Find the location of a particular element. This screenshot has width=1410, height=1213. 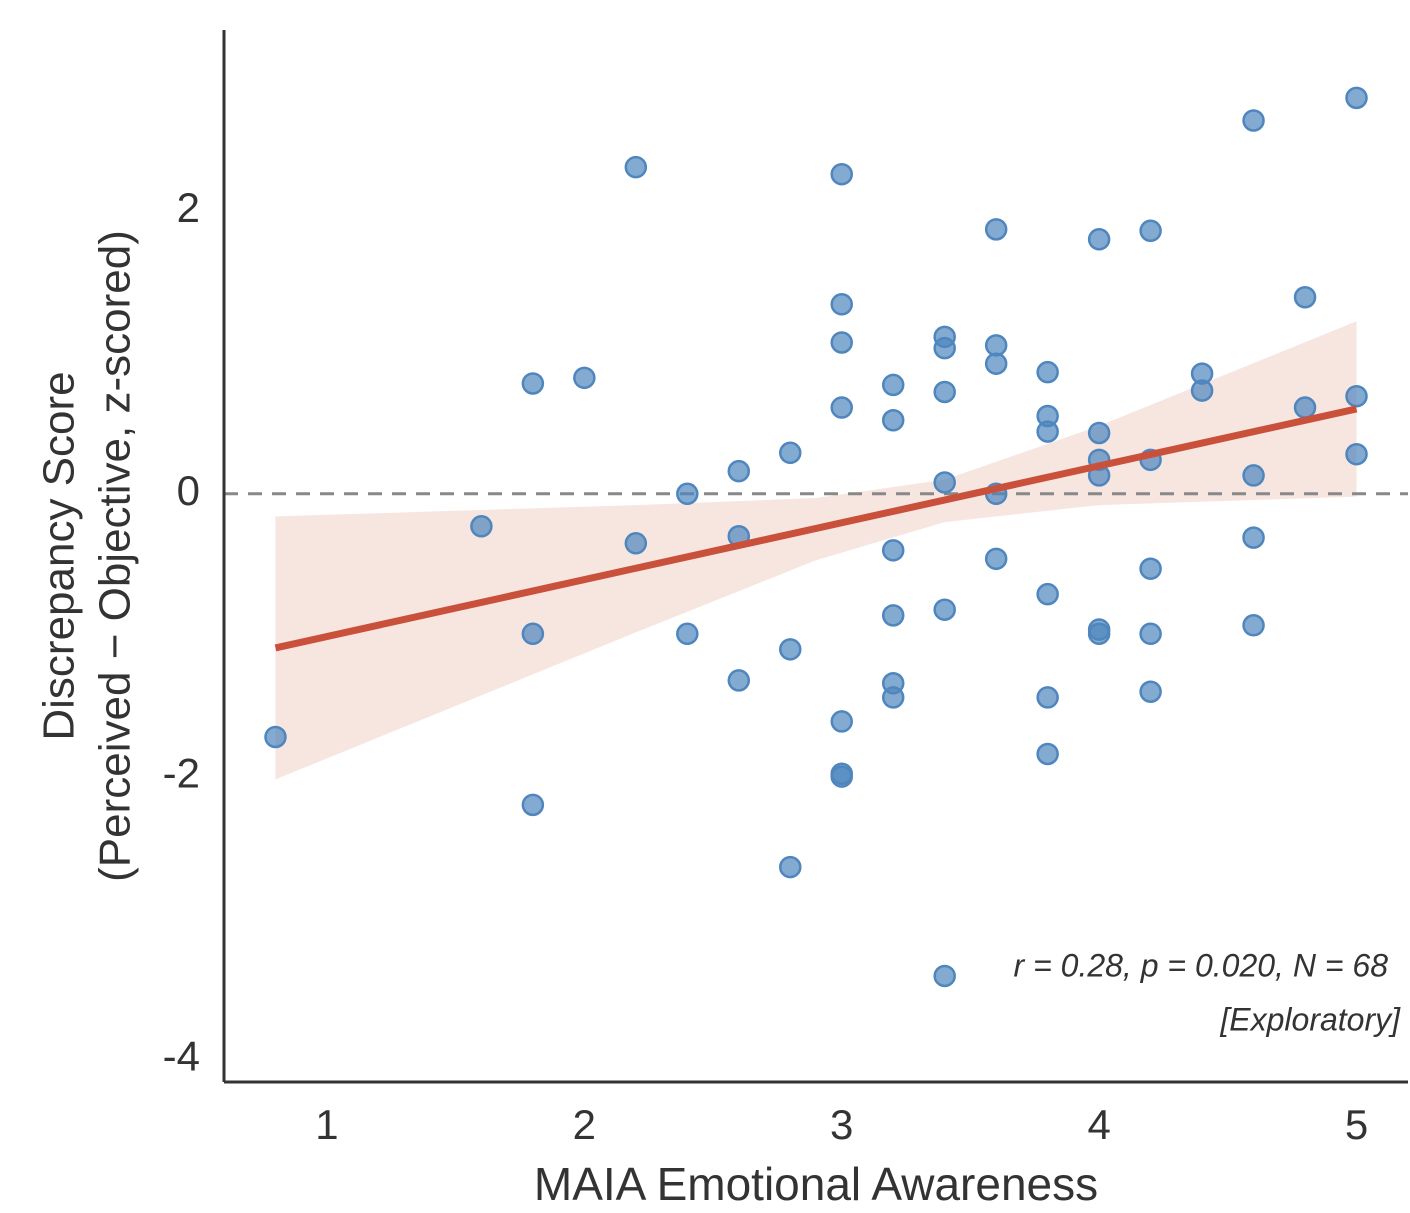

y-axis-label: Discrepancy Score is located at coordinates (59, 555).